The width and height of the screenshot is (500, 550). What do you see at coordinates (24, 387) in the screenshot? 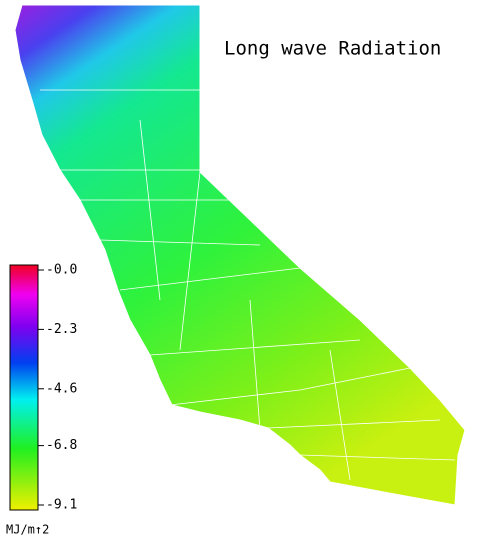
I see `colorbar` at bounding box center [24, 387].